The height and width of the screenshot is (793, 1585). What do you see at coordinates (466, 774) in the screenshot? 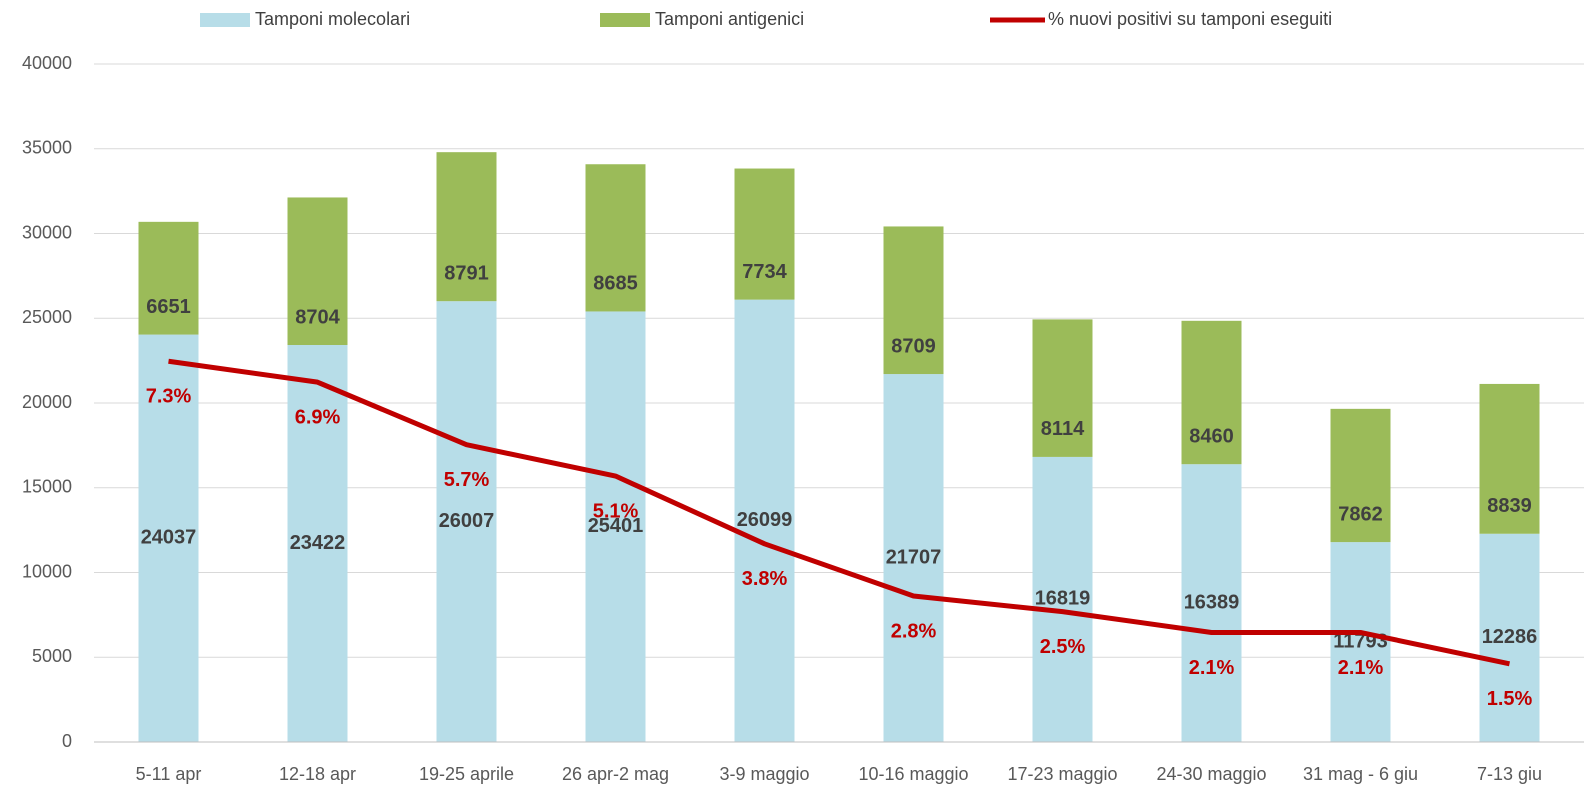
I see `x-tick-label: 19-25 aprile` at bounding box center [466, 774].